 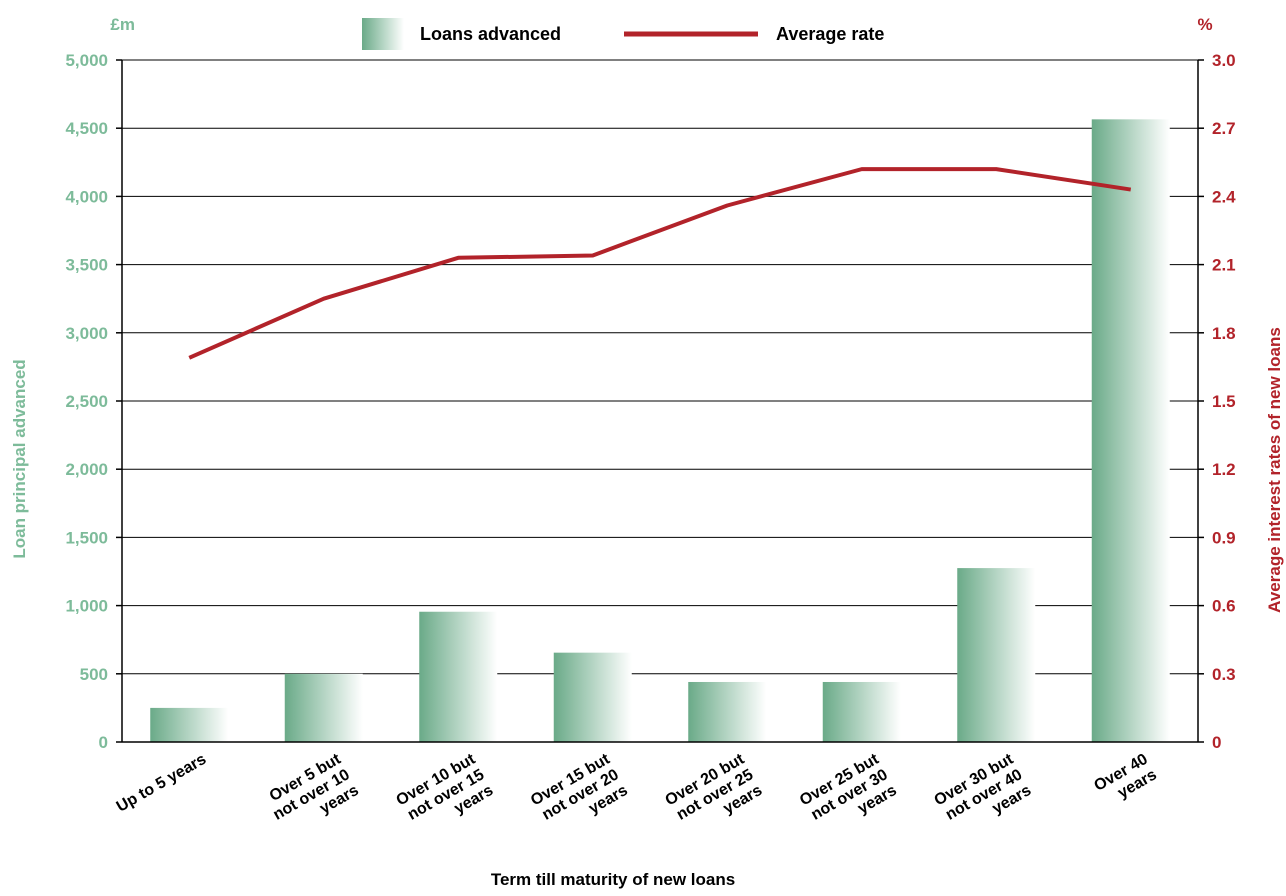 What do you see at coordinates (1224, 469) in the screenshot?
I see `right-tick-label: 1.2` at bounding box center [1224, 469].